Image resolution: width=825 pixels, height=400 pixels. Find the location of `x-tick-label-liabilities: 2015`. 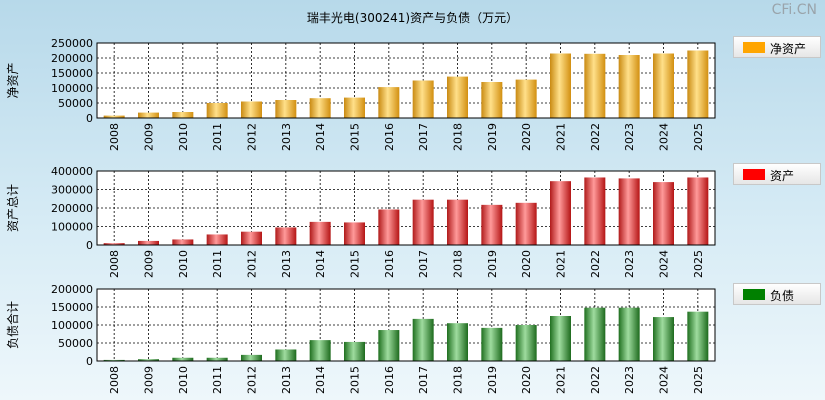

x-tick-label-liabilities: 2015 is located at coordinates (355, 380).